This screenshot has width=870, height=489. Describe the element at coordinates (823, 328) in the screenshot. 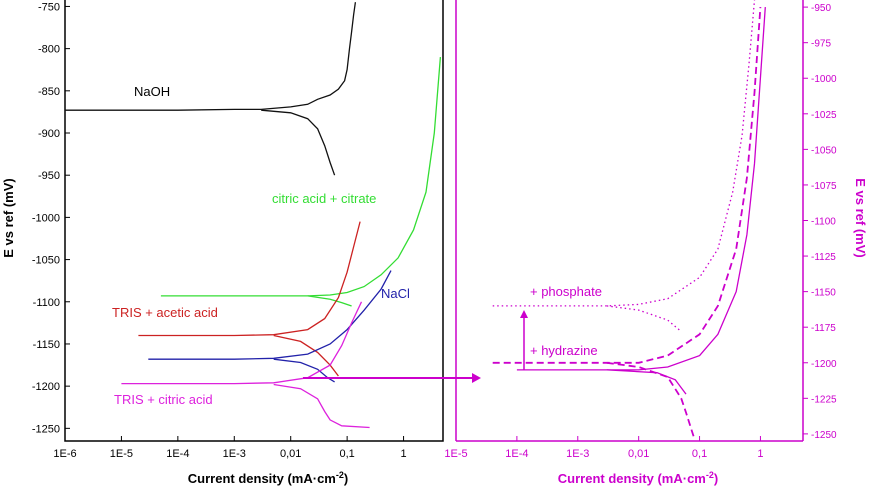

I see `right-y-tick-label: -1175` at that location.